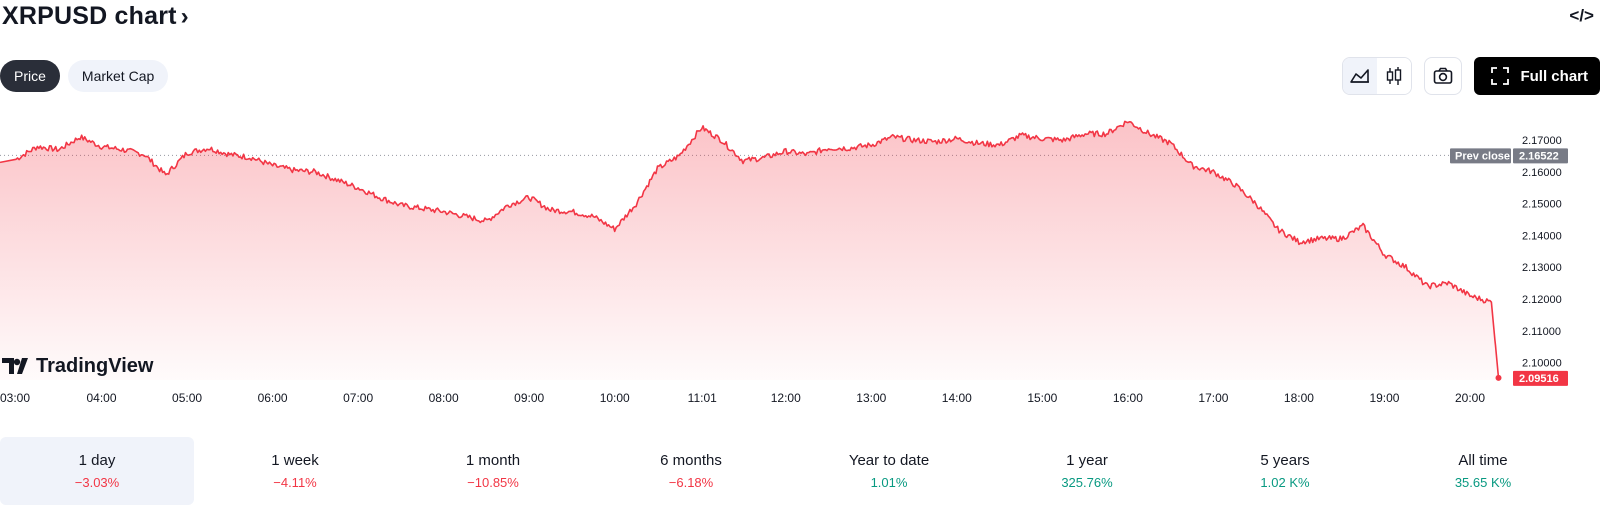 This screenshot has height=516, width=1600. I want to click on full-chart-button: Full chart, so click(1537, 76).